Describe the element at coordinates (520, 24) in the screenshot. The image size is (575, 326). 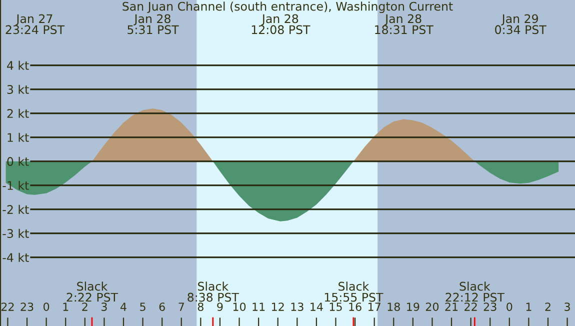
I see `annotation: Jan 29 0:34 PST` at that location.